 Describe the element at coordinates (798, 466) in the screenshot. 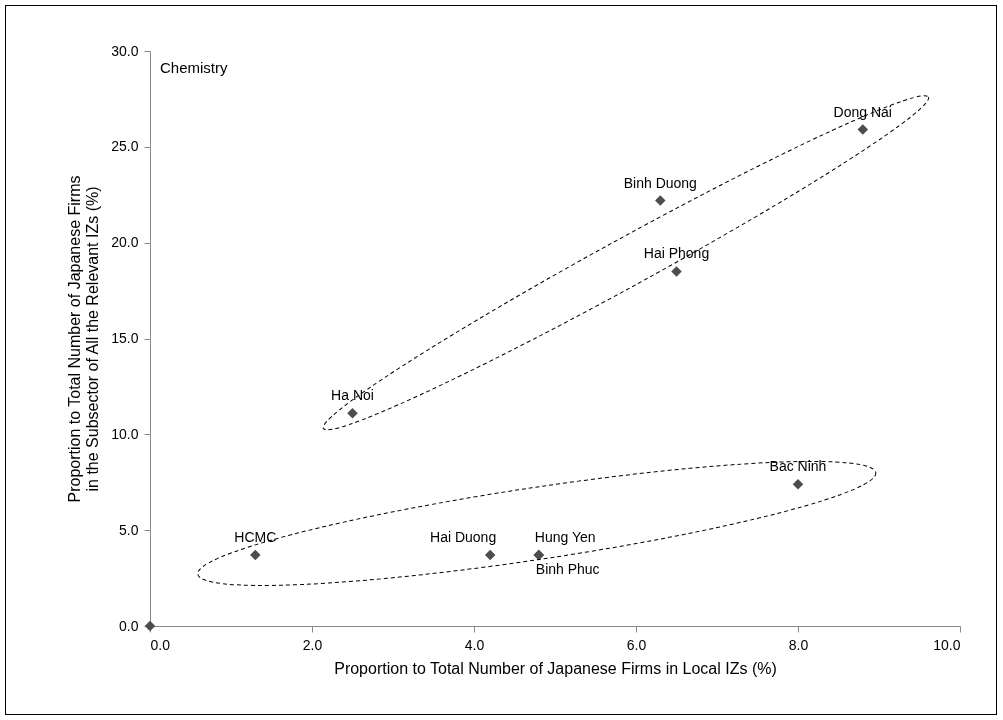

I see `annotation: Bac Ninh` at that location.